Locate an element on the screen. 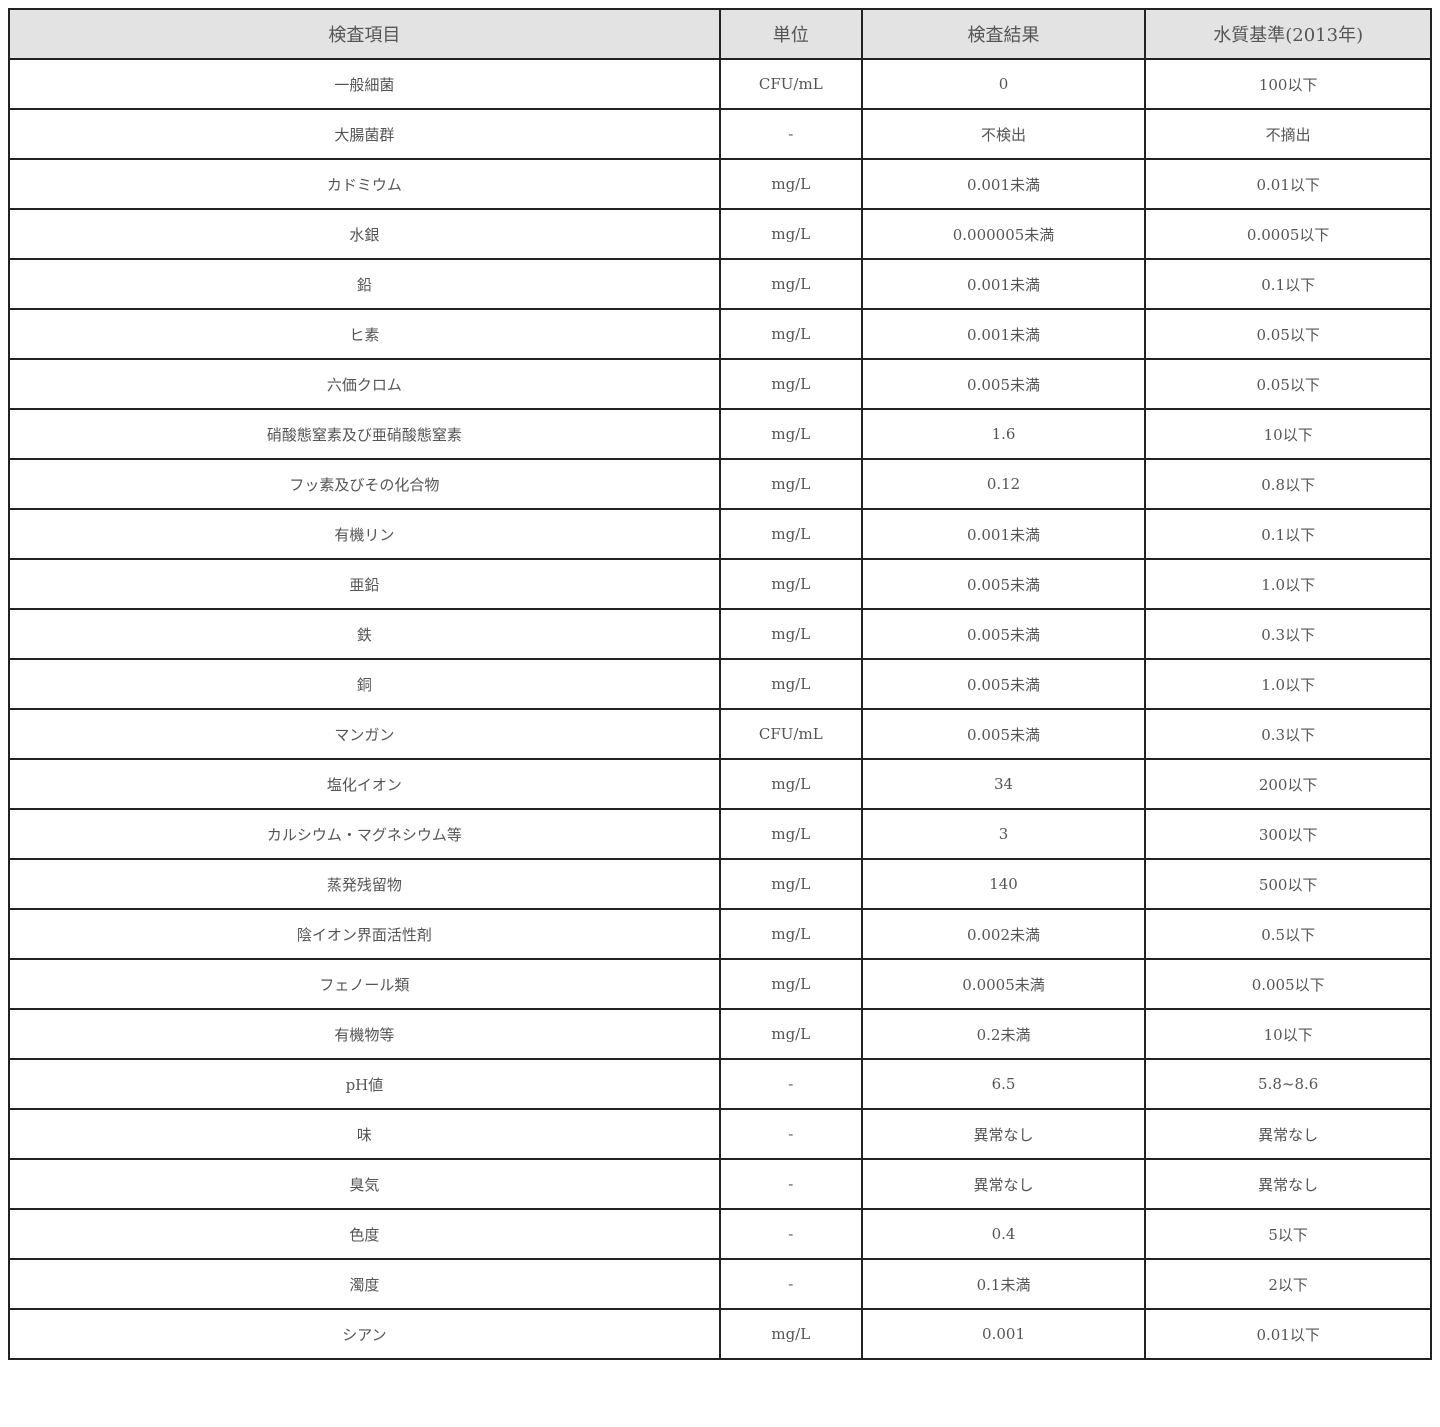 The width and height of the screenshot is (1440, 1427). header-result: 検査結果 is located at coordinates (1003, 34).